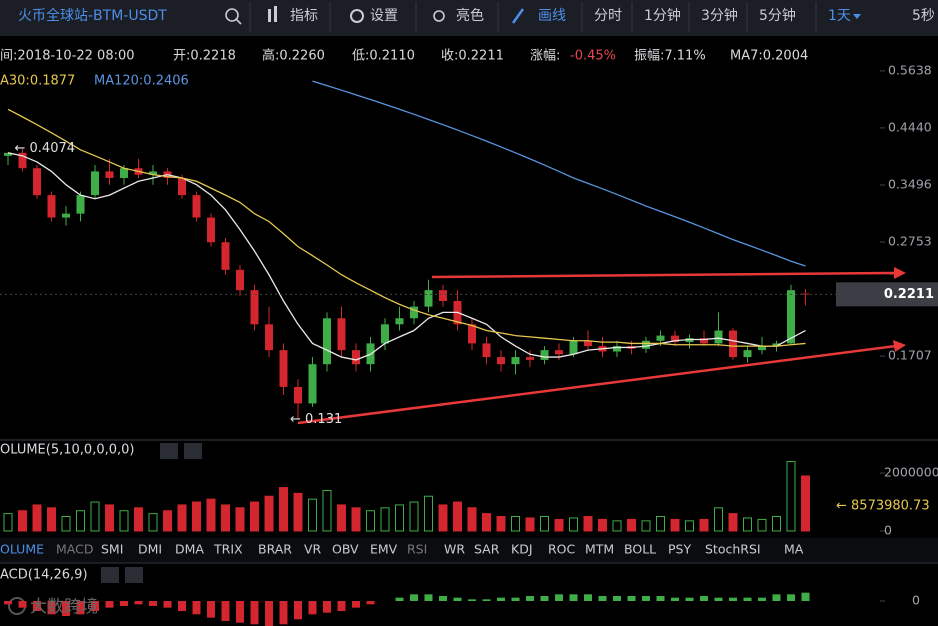 The width and height of the screenshot is (938, 626). I want to click on draw-icon, so click(518, 16).